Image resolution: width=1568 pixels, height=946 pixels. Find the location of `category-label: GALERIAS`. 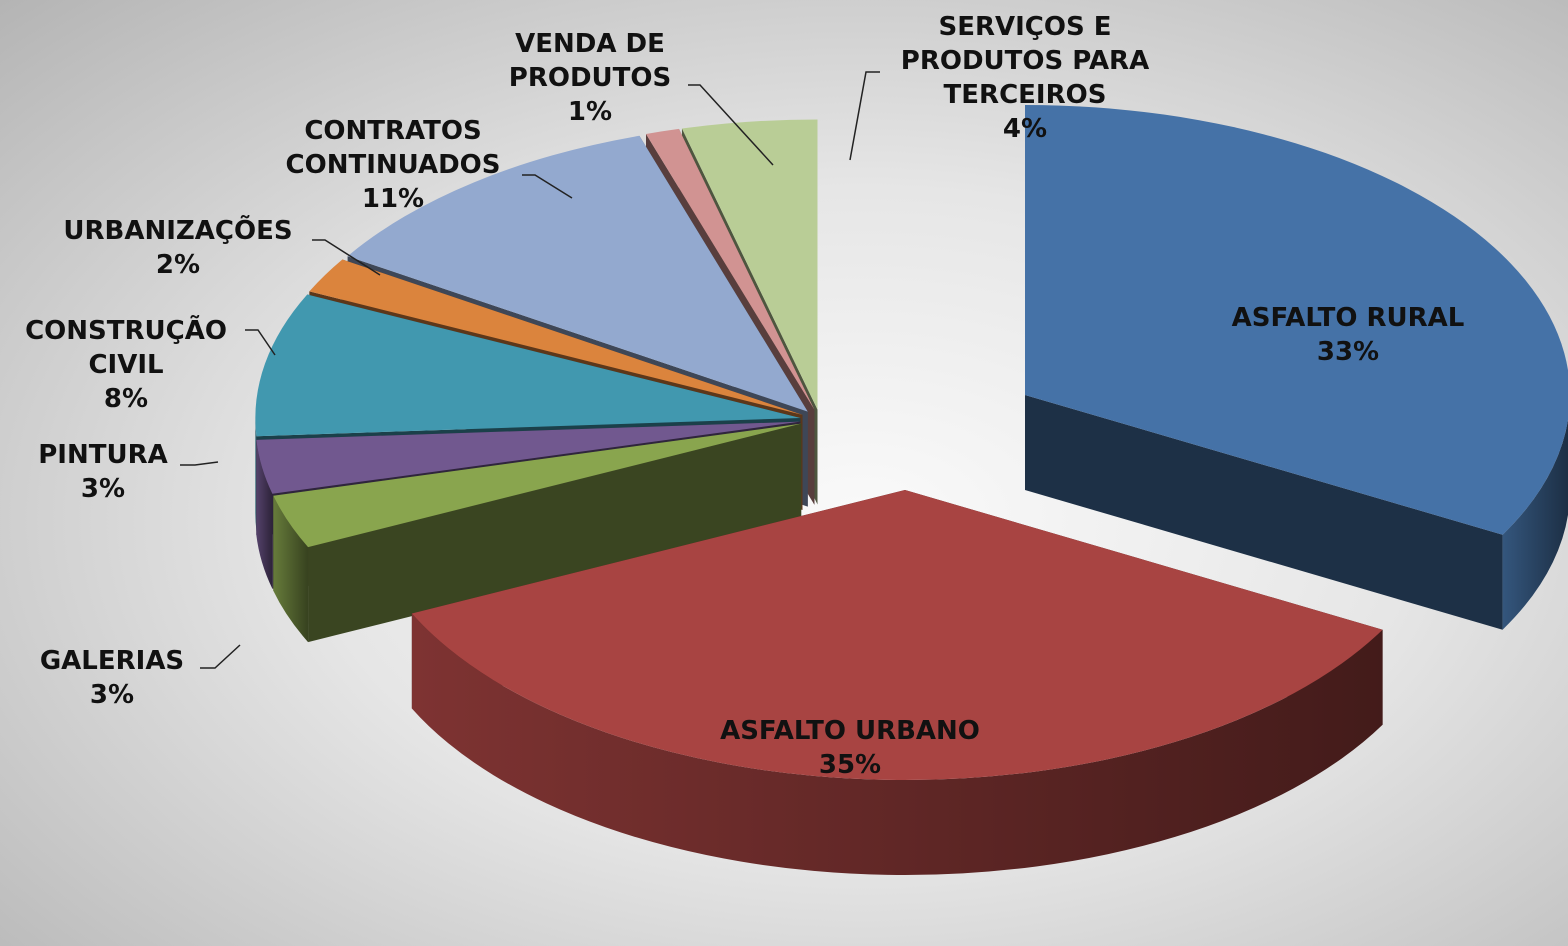

category-label: GALERIAS is located at coordinates (112, 661).